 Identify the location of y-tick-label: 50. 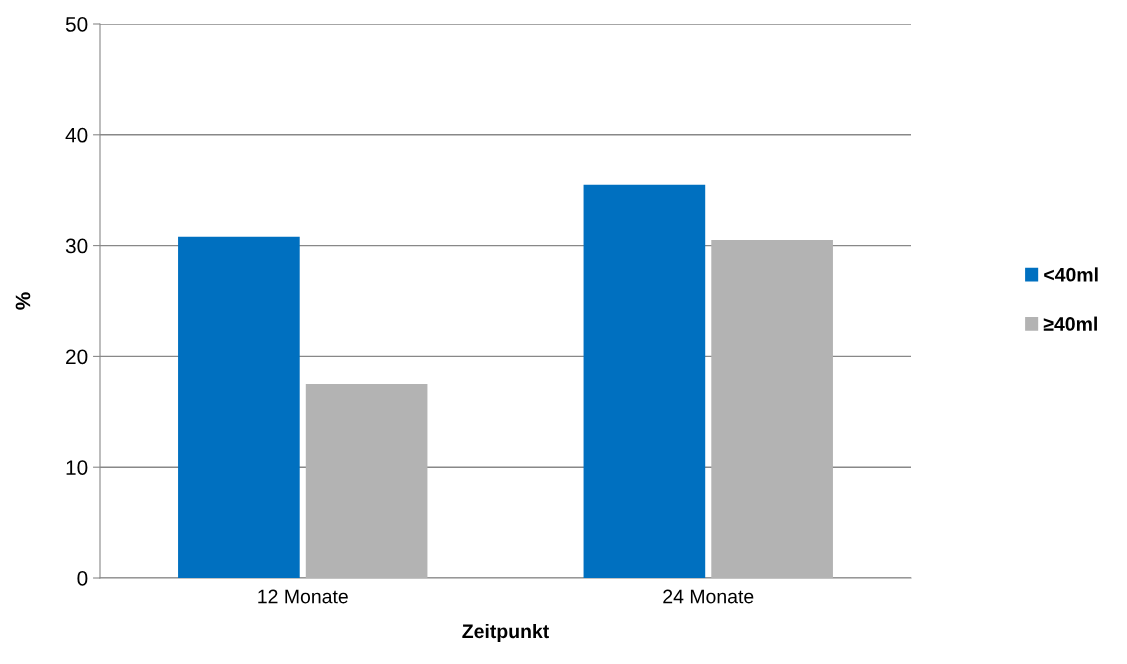
(76, 24).